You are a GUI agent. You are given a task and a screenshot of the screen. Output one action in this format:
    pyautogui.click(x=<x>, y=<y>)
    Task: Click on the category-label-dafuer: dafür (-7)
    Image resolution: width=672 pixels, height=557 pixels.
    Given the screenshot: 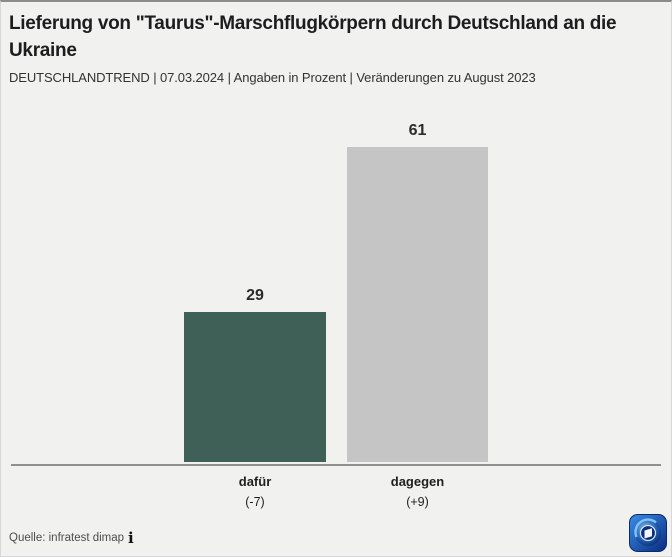 What is the action you would take?
    pyautogui.click(x=255, y=492)
    